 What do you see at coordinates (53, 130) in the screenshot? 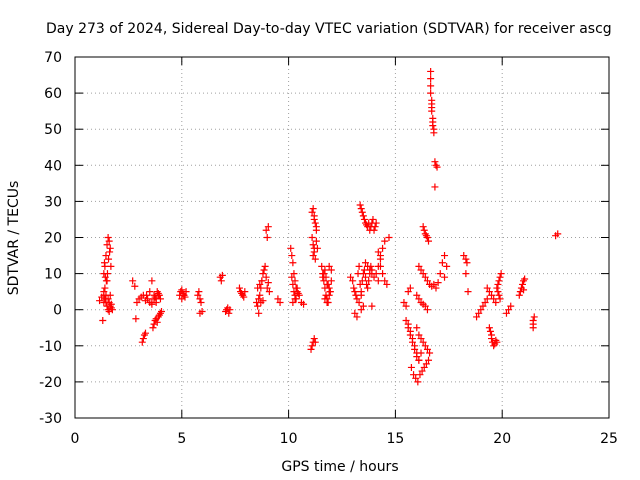
I see `y-tick-label: 50` at bounding box center [53, 130].